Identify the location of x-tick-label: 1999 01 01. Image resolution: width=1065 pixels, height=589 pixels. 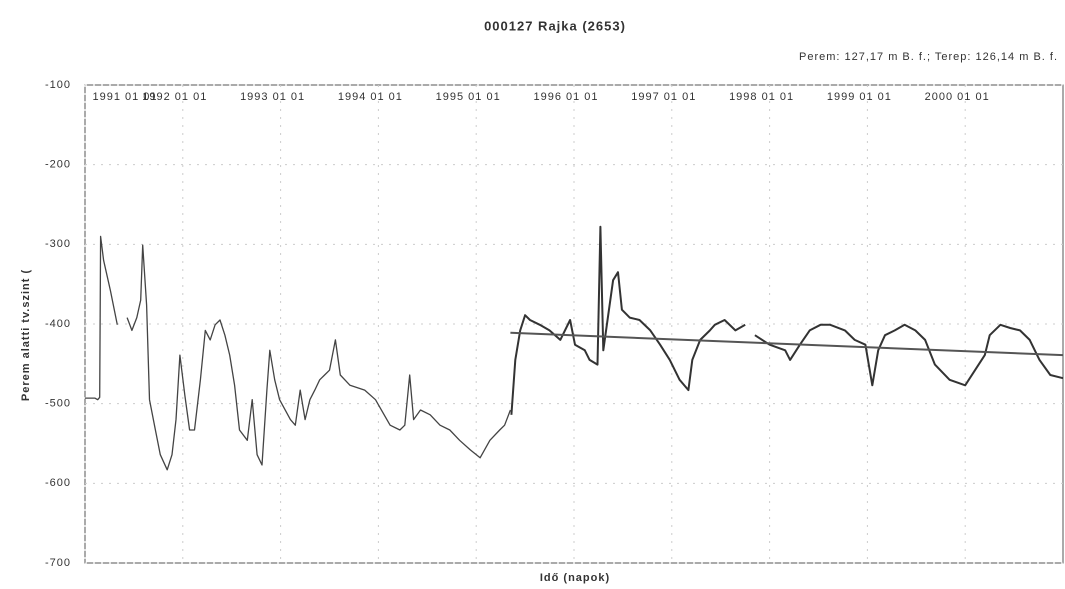
(859, 97).